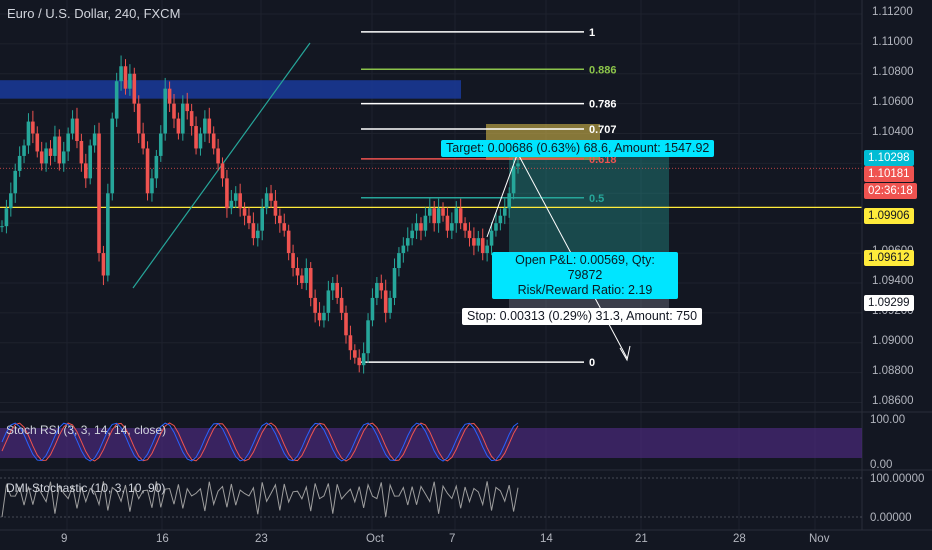 Image resolution: width=932 pixels, height=550 pixels. I want to click on projection-arrowhead, so click(625, 353).